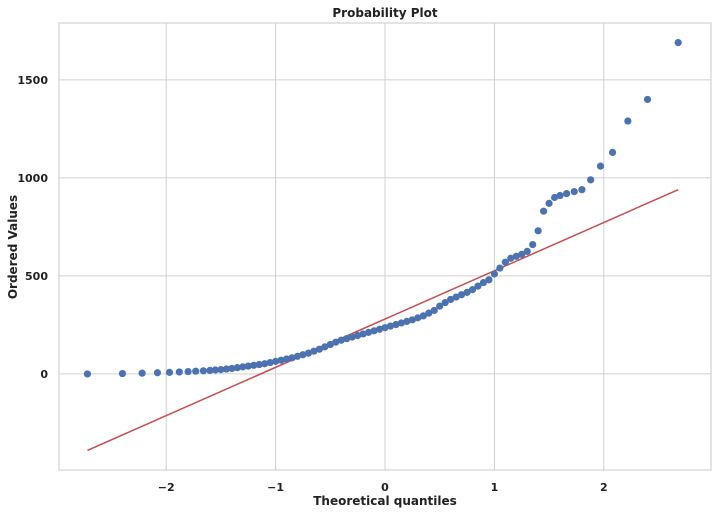 The height and width of the screenshot is (514, 718). I want to click on x-tick-labels: −2 −1 0 1 2, so click(383, 487).